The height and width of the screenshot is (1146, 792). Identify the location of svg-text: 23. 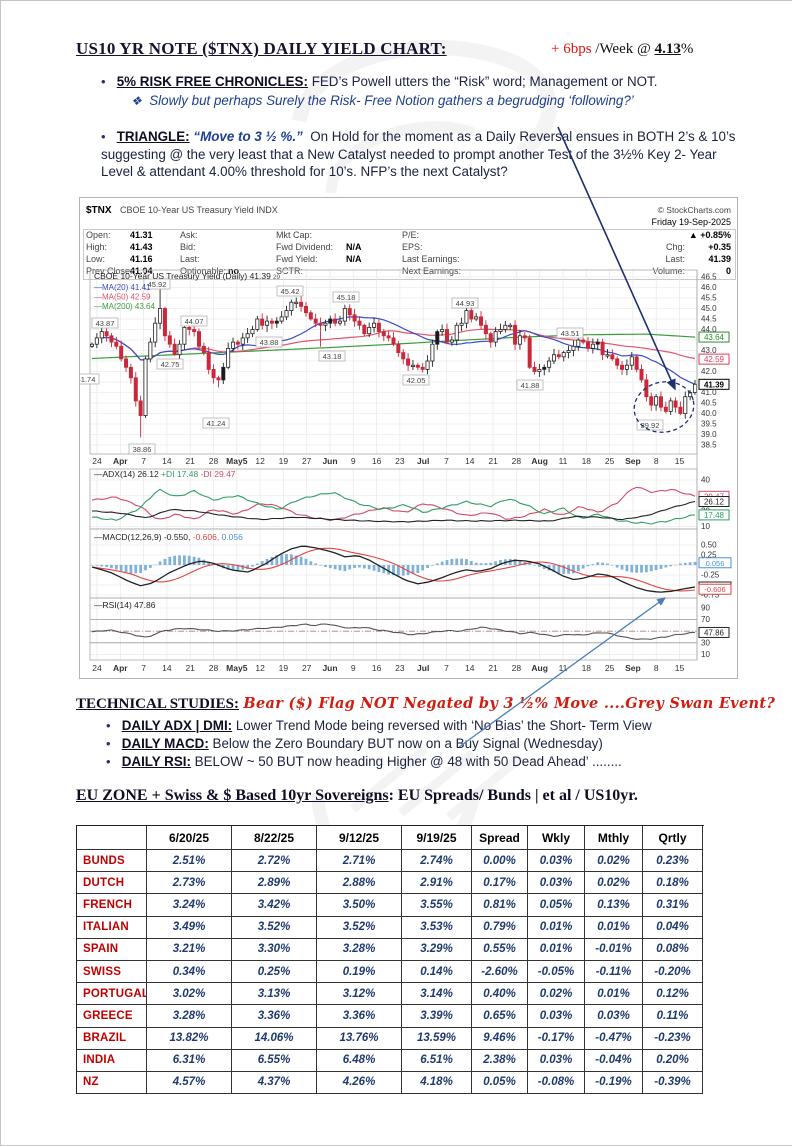
(400, 668).